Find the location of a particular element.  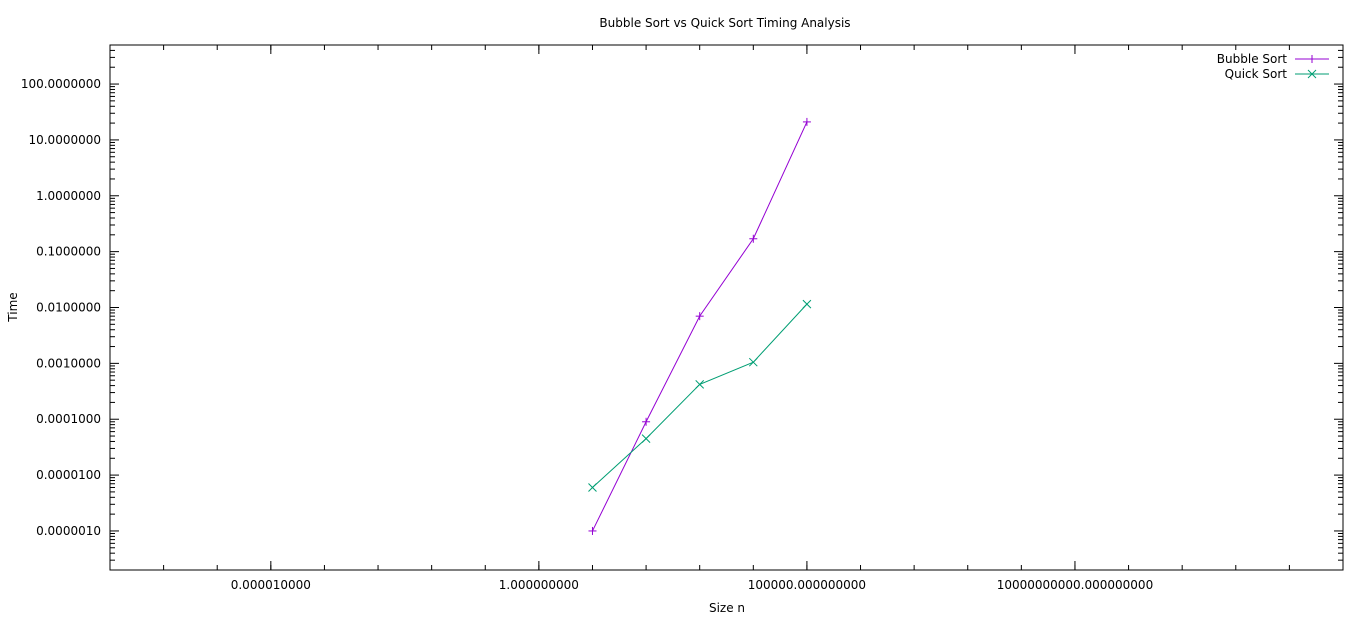

legend-marker-quick-sort is located at coordinates (1312, 74).